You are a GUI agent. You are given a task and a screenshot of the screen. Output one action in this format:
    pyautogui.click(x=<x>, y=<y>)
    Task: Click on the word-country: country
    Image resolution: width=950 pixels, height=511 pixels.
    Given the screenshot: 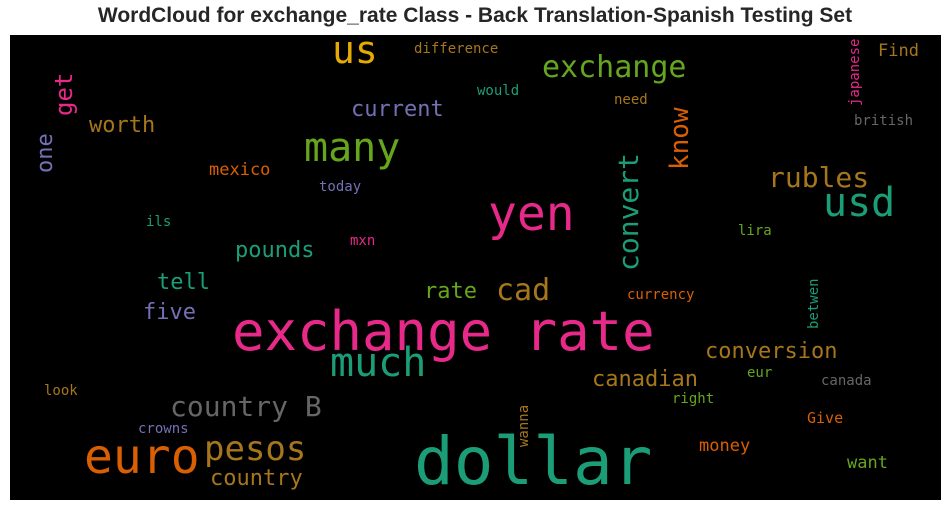 What is the action you would take?
    pyautogui.click(x=256, y=478)
    